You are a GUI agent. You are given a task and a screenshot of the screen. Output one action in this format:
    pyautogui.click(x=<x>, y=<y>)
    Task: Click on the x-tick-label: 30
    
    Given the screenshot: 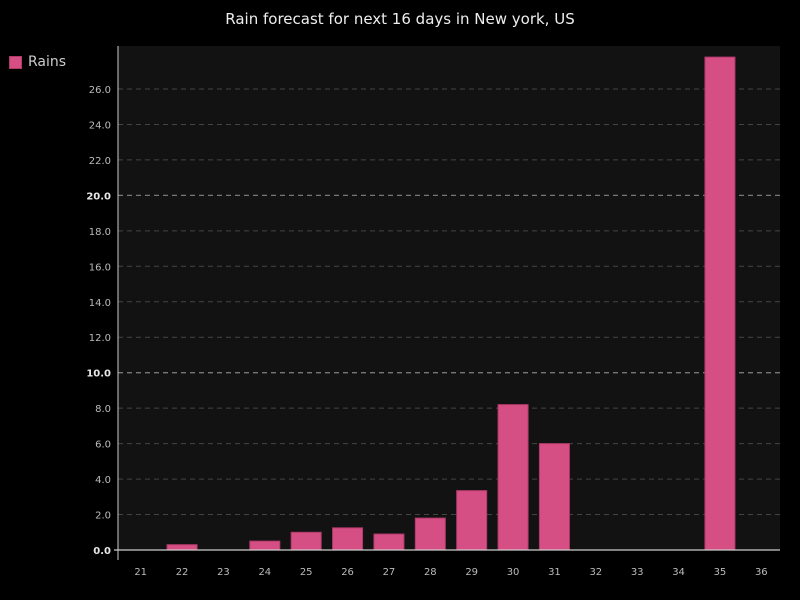 What is the action you would take?
    pyautogui.click(x=513, y=572)
    